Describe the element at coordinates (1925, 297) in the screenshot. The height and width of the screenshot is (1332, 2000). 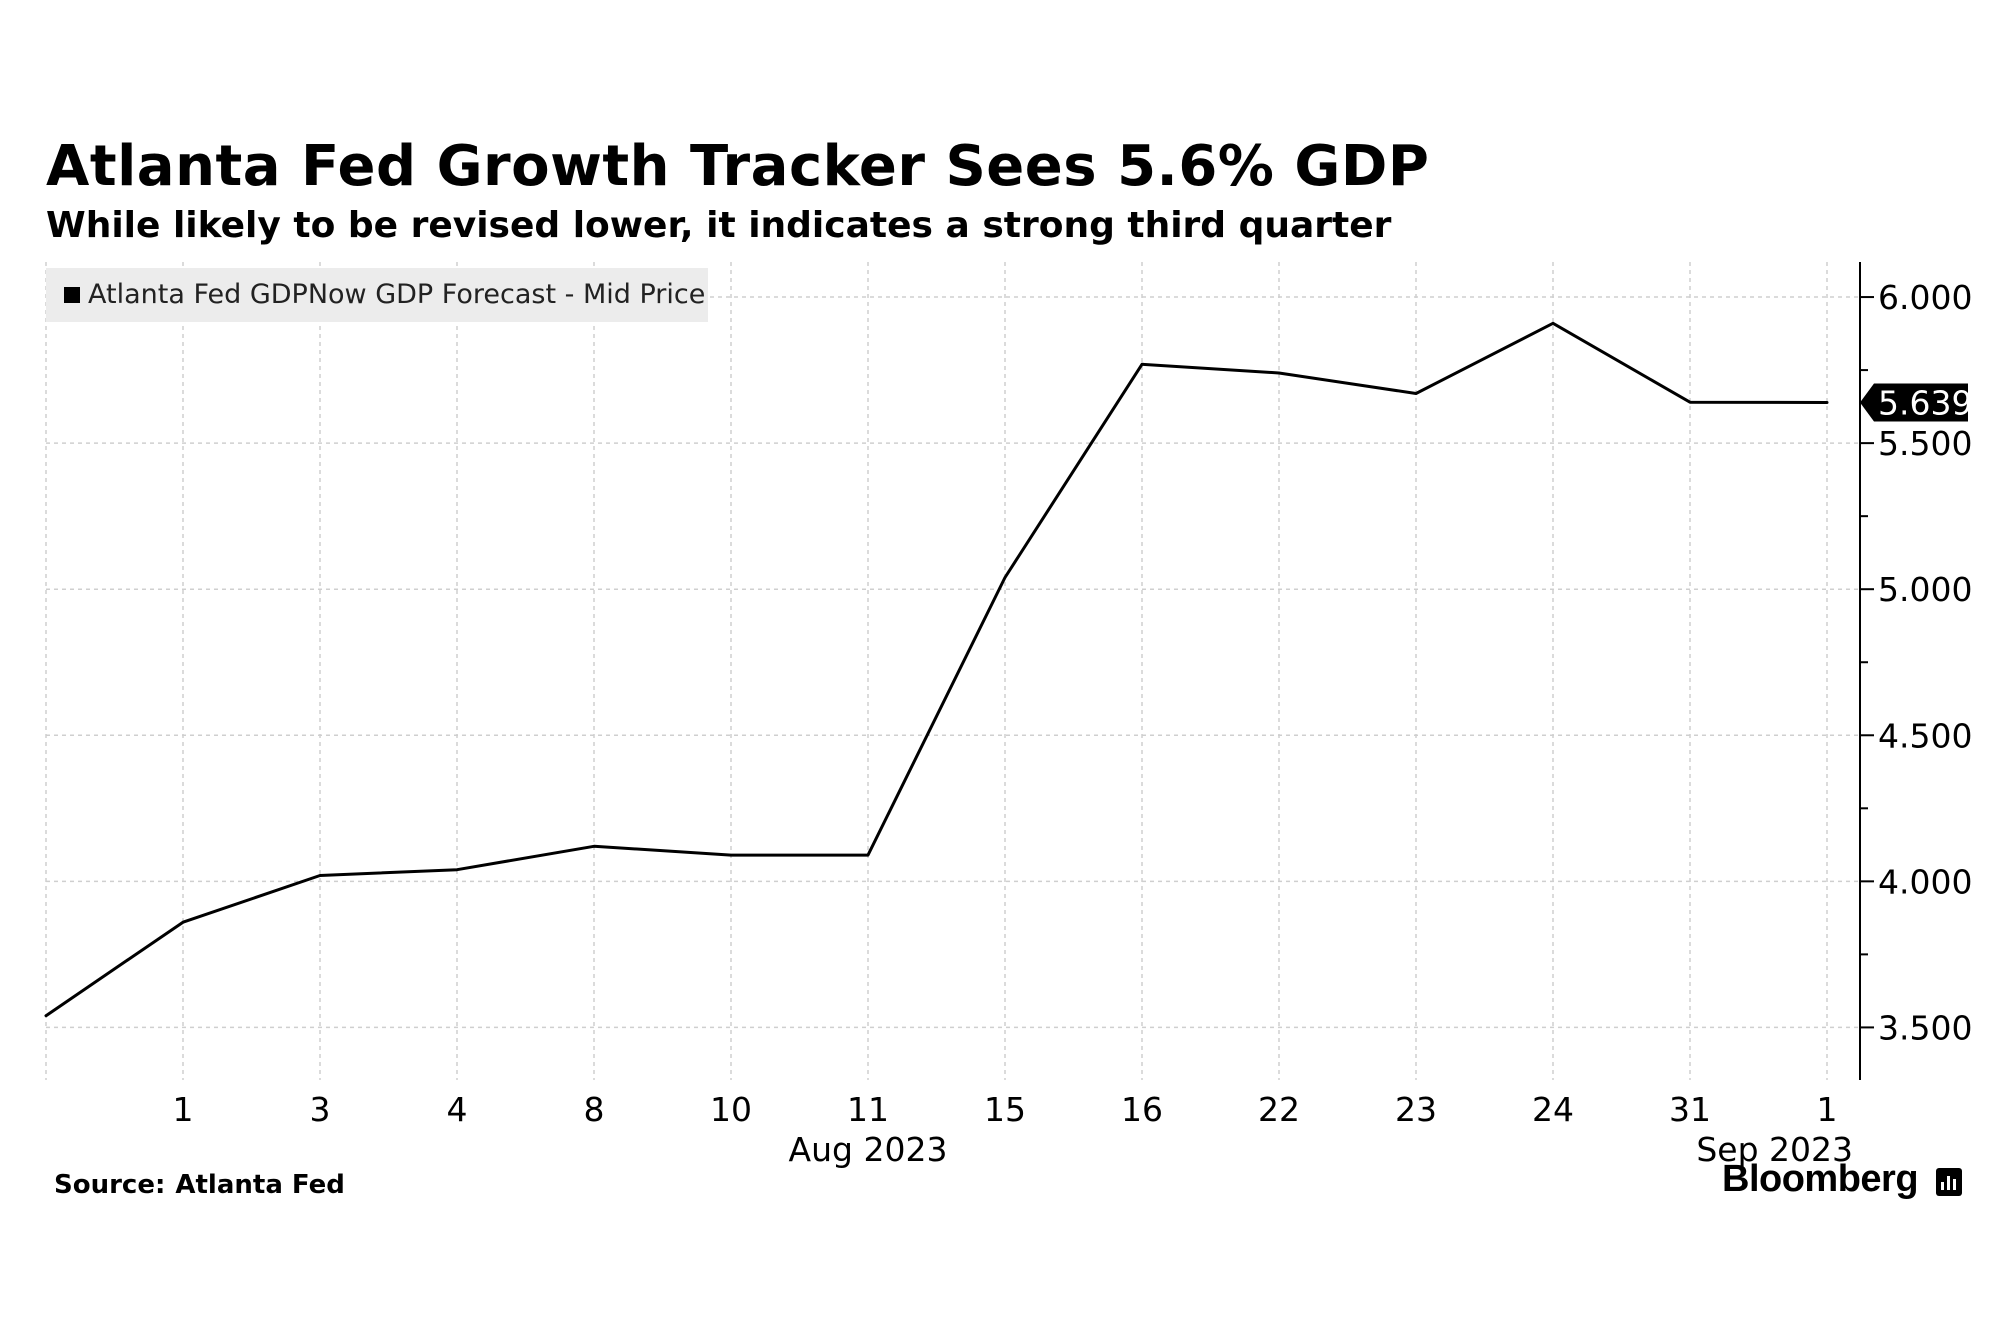
I see `y-tick-label: 6.000` at that location.